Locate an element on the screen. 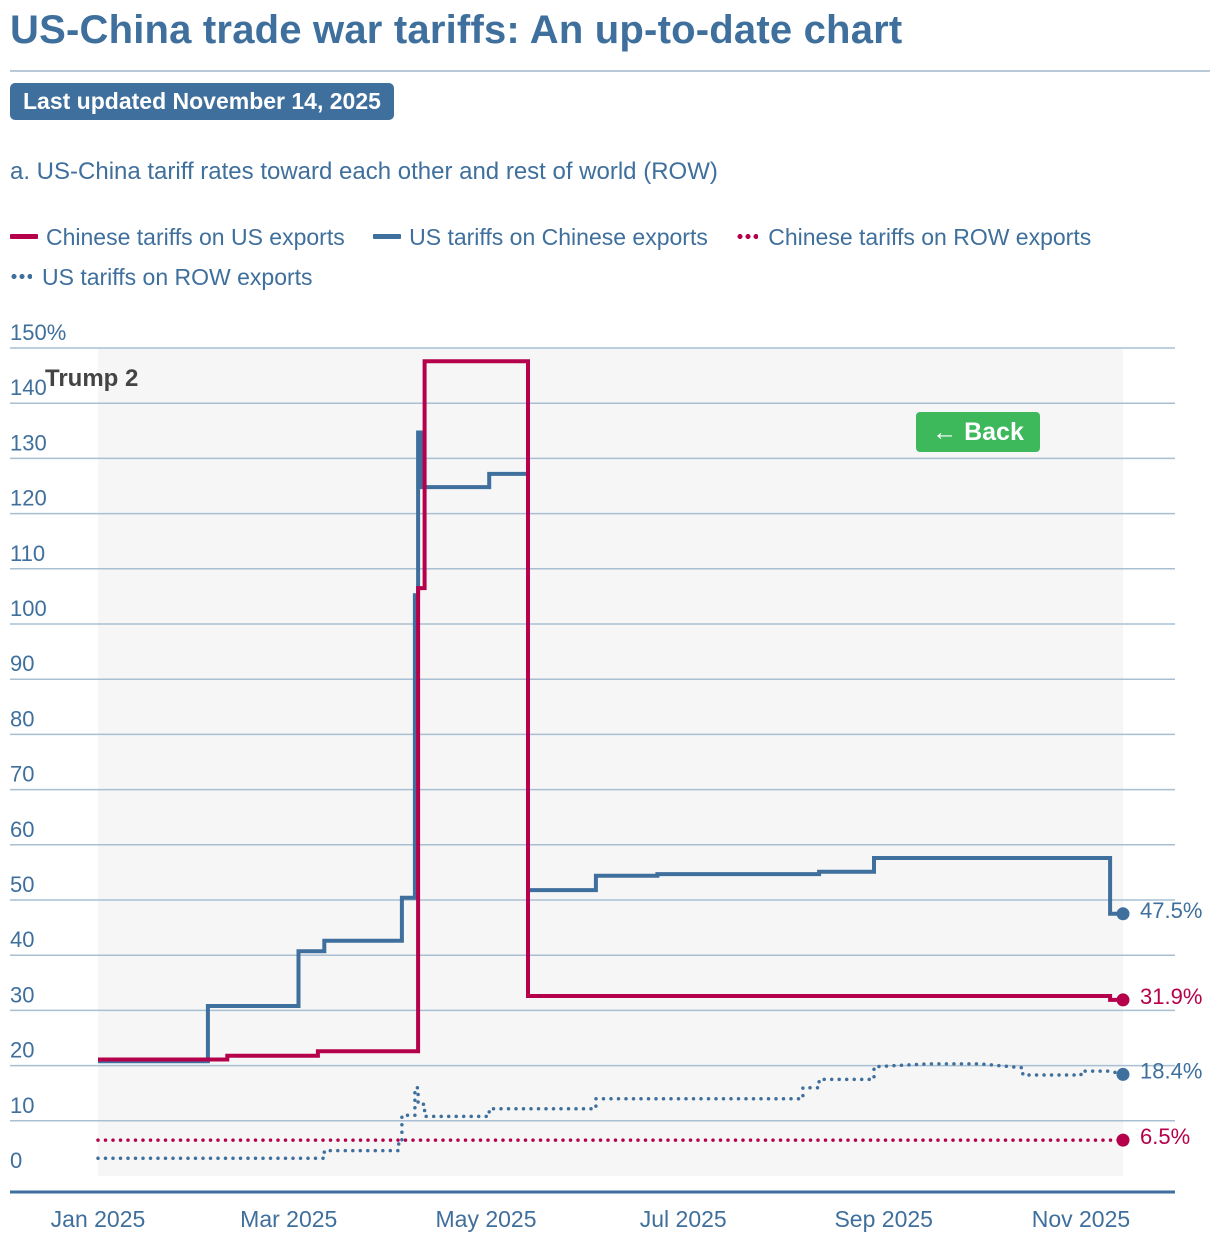  end-value-label-2: 47.5% is located at coordinates (1171, 910).